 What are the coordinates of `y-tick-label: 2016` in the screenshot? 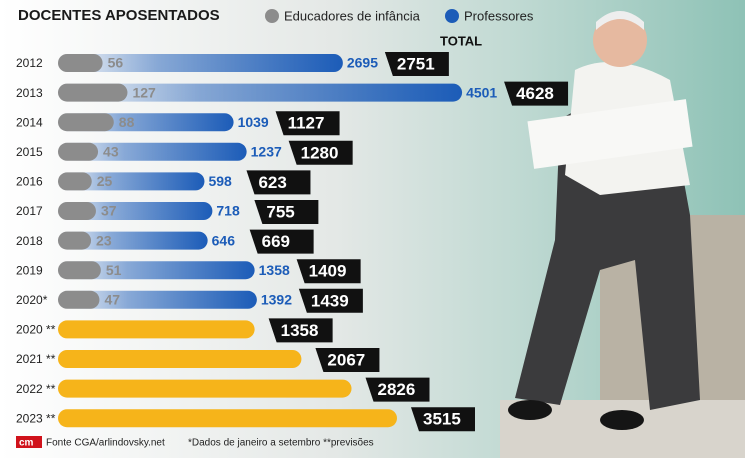 It's located at (29, 182).